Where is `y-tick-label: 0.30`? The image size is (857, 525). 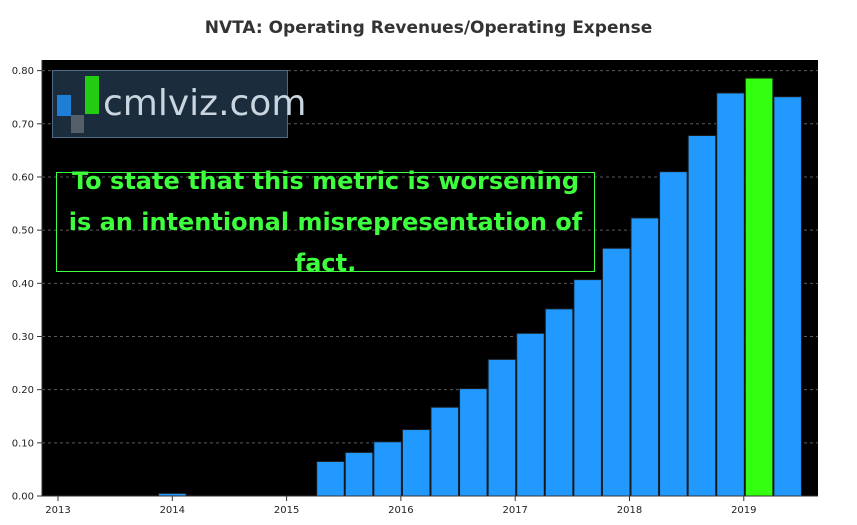 y-tick-label: 0.30 is located at coordinates (23, 337).